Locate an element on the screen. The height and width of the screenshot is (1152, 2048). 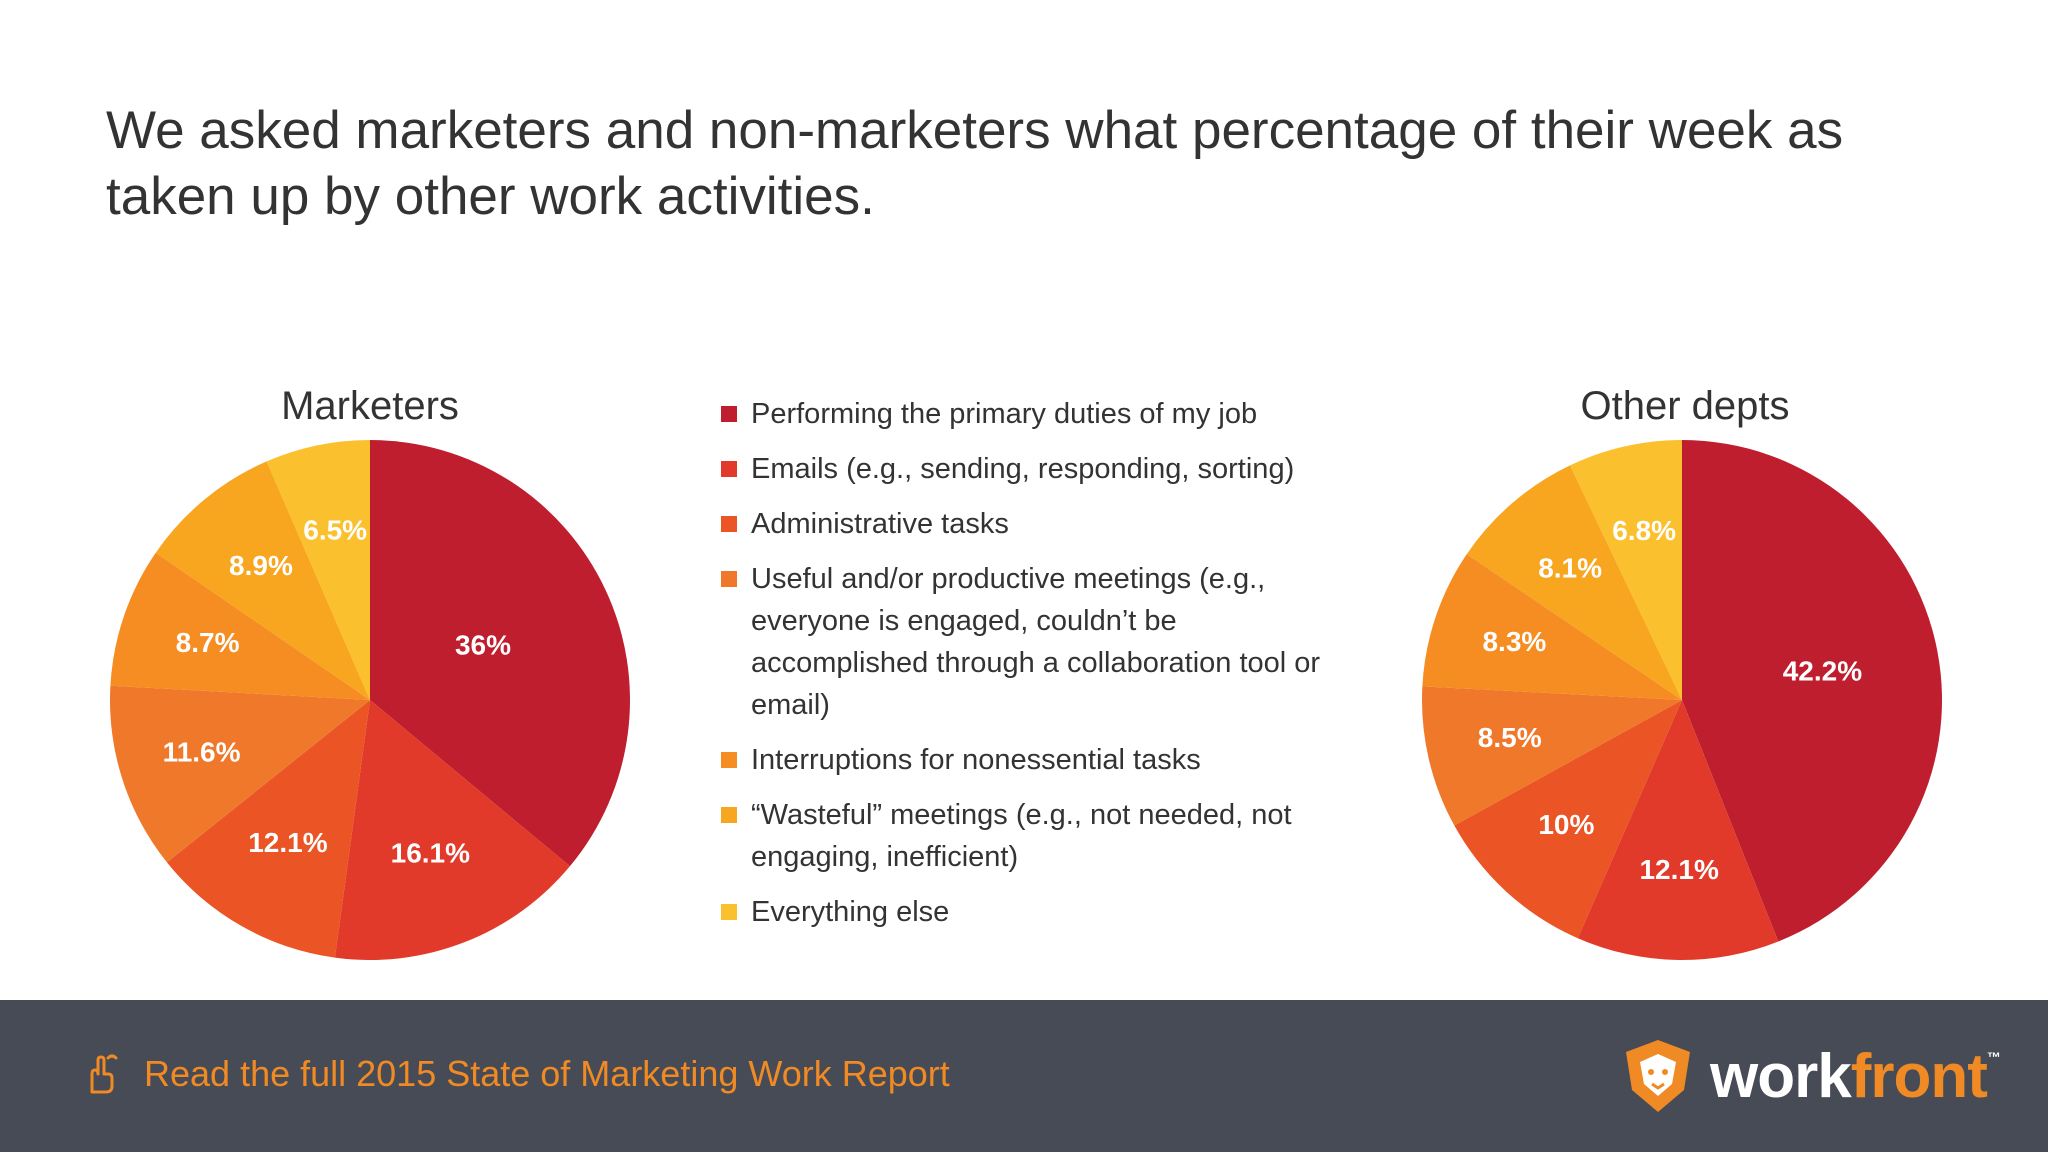
marketers-slice-label-7: 6.5% is located at coordinates (335, 529).